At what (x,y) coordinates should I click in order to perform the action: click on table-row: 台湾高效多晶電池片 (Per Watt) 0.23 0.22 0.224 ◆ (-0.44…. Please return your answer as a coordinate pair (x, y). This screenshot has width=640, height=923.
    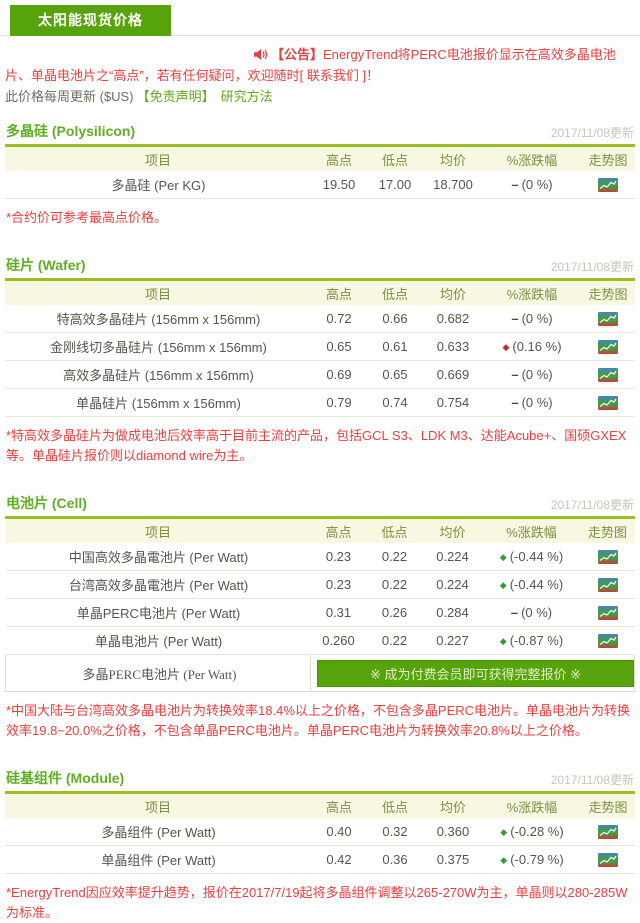
    Looking at the image, I should click on (320, 584).